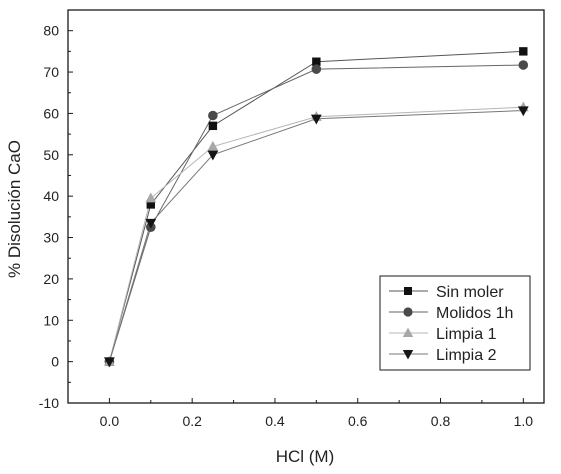 This screenshot has height=474, width=561. Describe the element at coordinates (55, 362) in the screenshot. I see `y-tick-label: 0` at that location.